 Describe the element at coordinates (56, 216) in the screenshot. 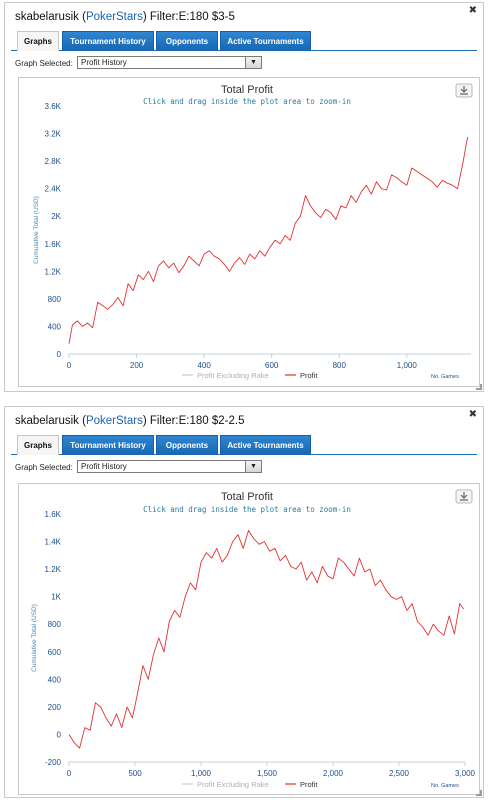

I see `y-tick-label: 2K` at that location.